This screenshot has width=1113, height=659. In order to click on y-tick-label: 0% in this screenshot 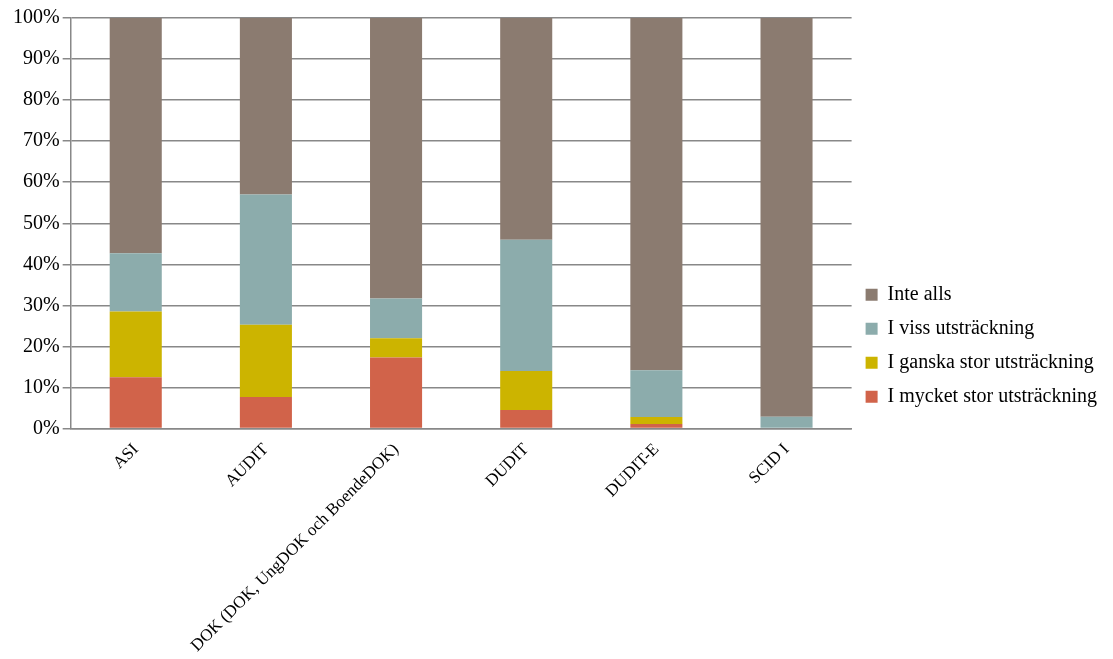, I will do `click(46, 426)`.